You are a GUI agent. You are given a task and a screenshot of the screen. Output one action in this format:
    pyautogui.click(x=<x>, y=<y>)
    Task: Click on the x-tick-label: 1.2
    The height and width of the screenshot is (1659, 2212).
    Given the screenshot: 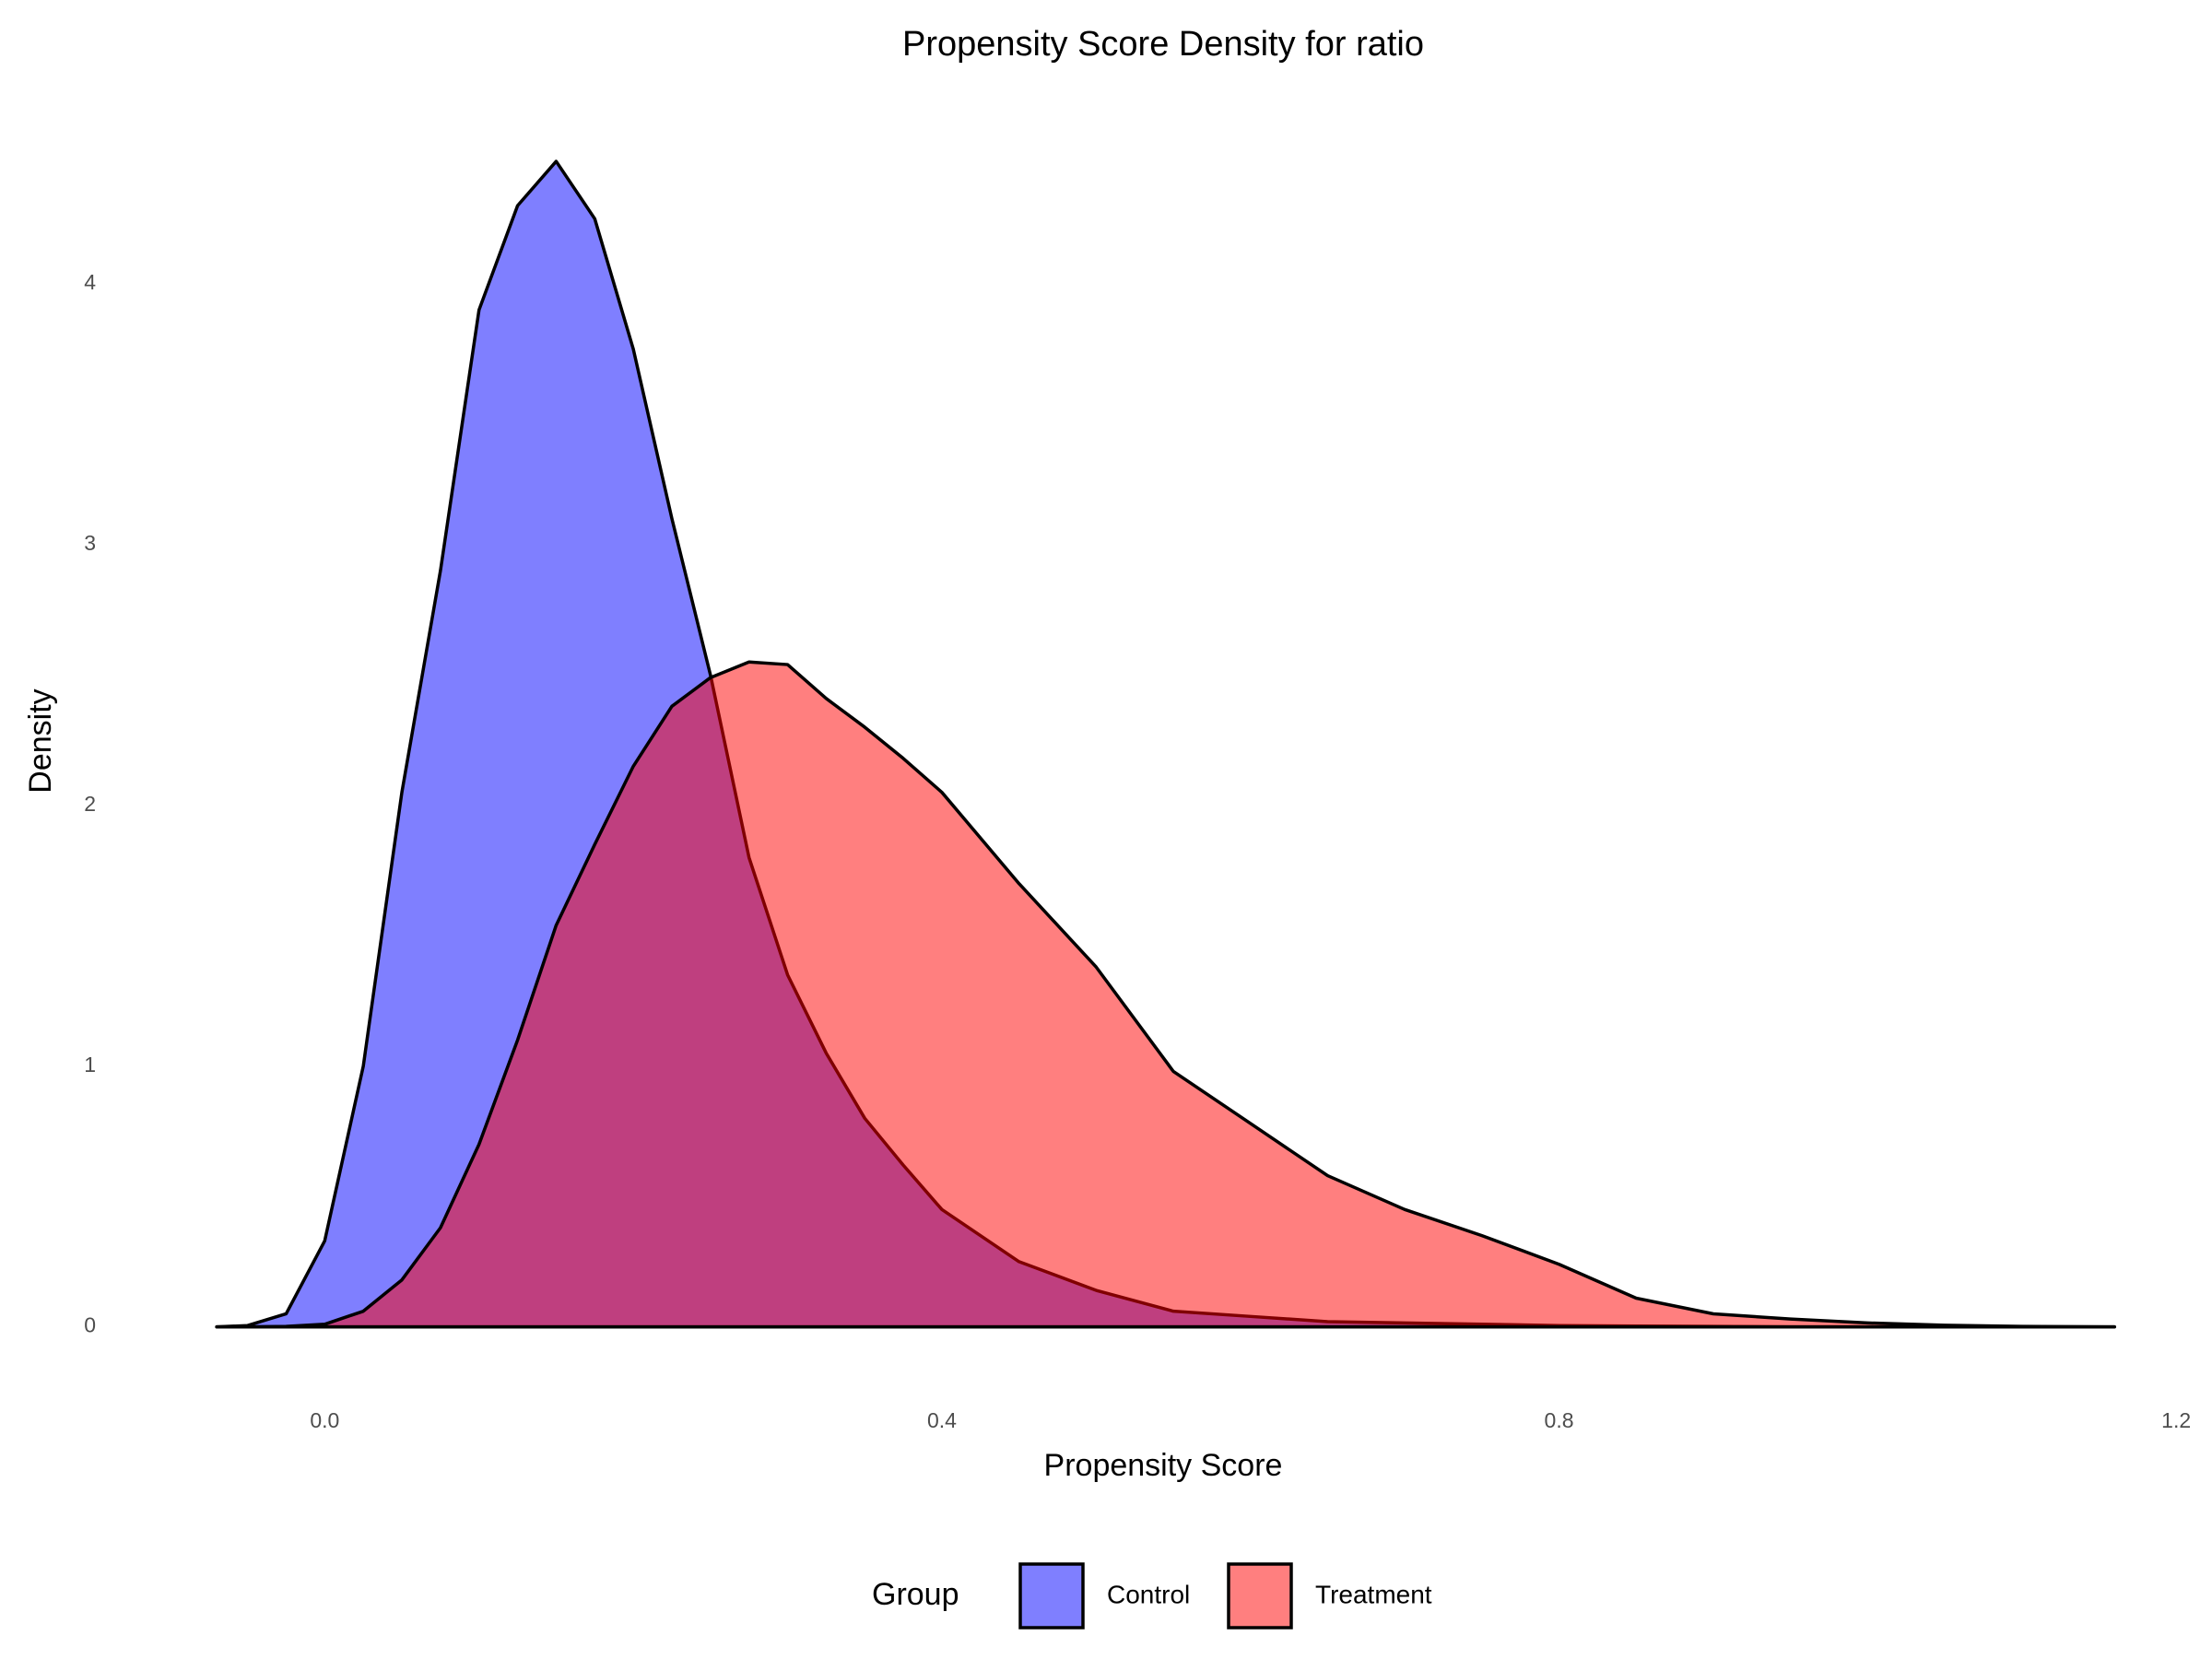 What is the action you would take?
    pyautogui.click(x=2176, y=1420)
    